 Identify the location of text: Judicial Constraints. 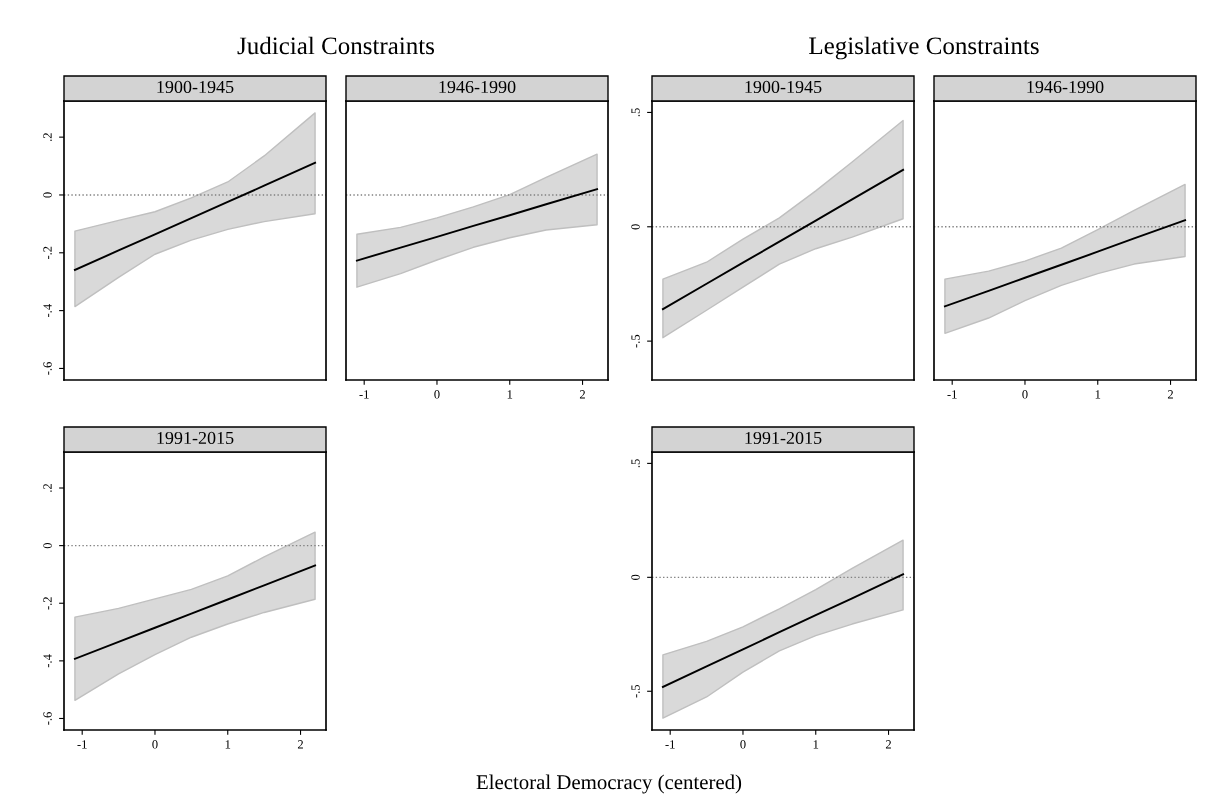
(336, 45).